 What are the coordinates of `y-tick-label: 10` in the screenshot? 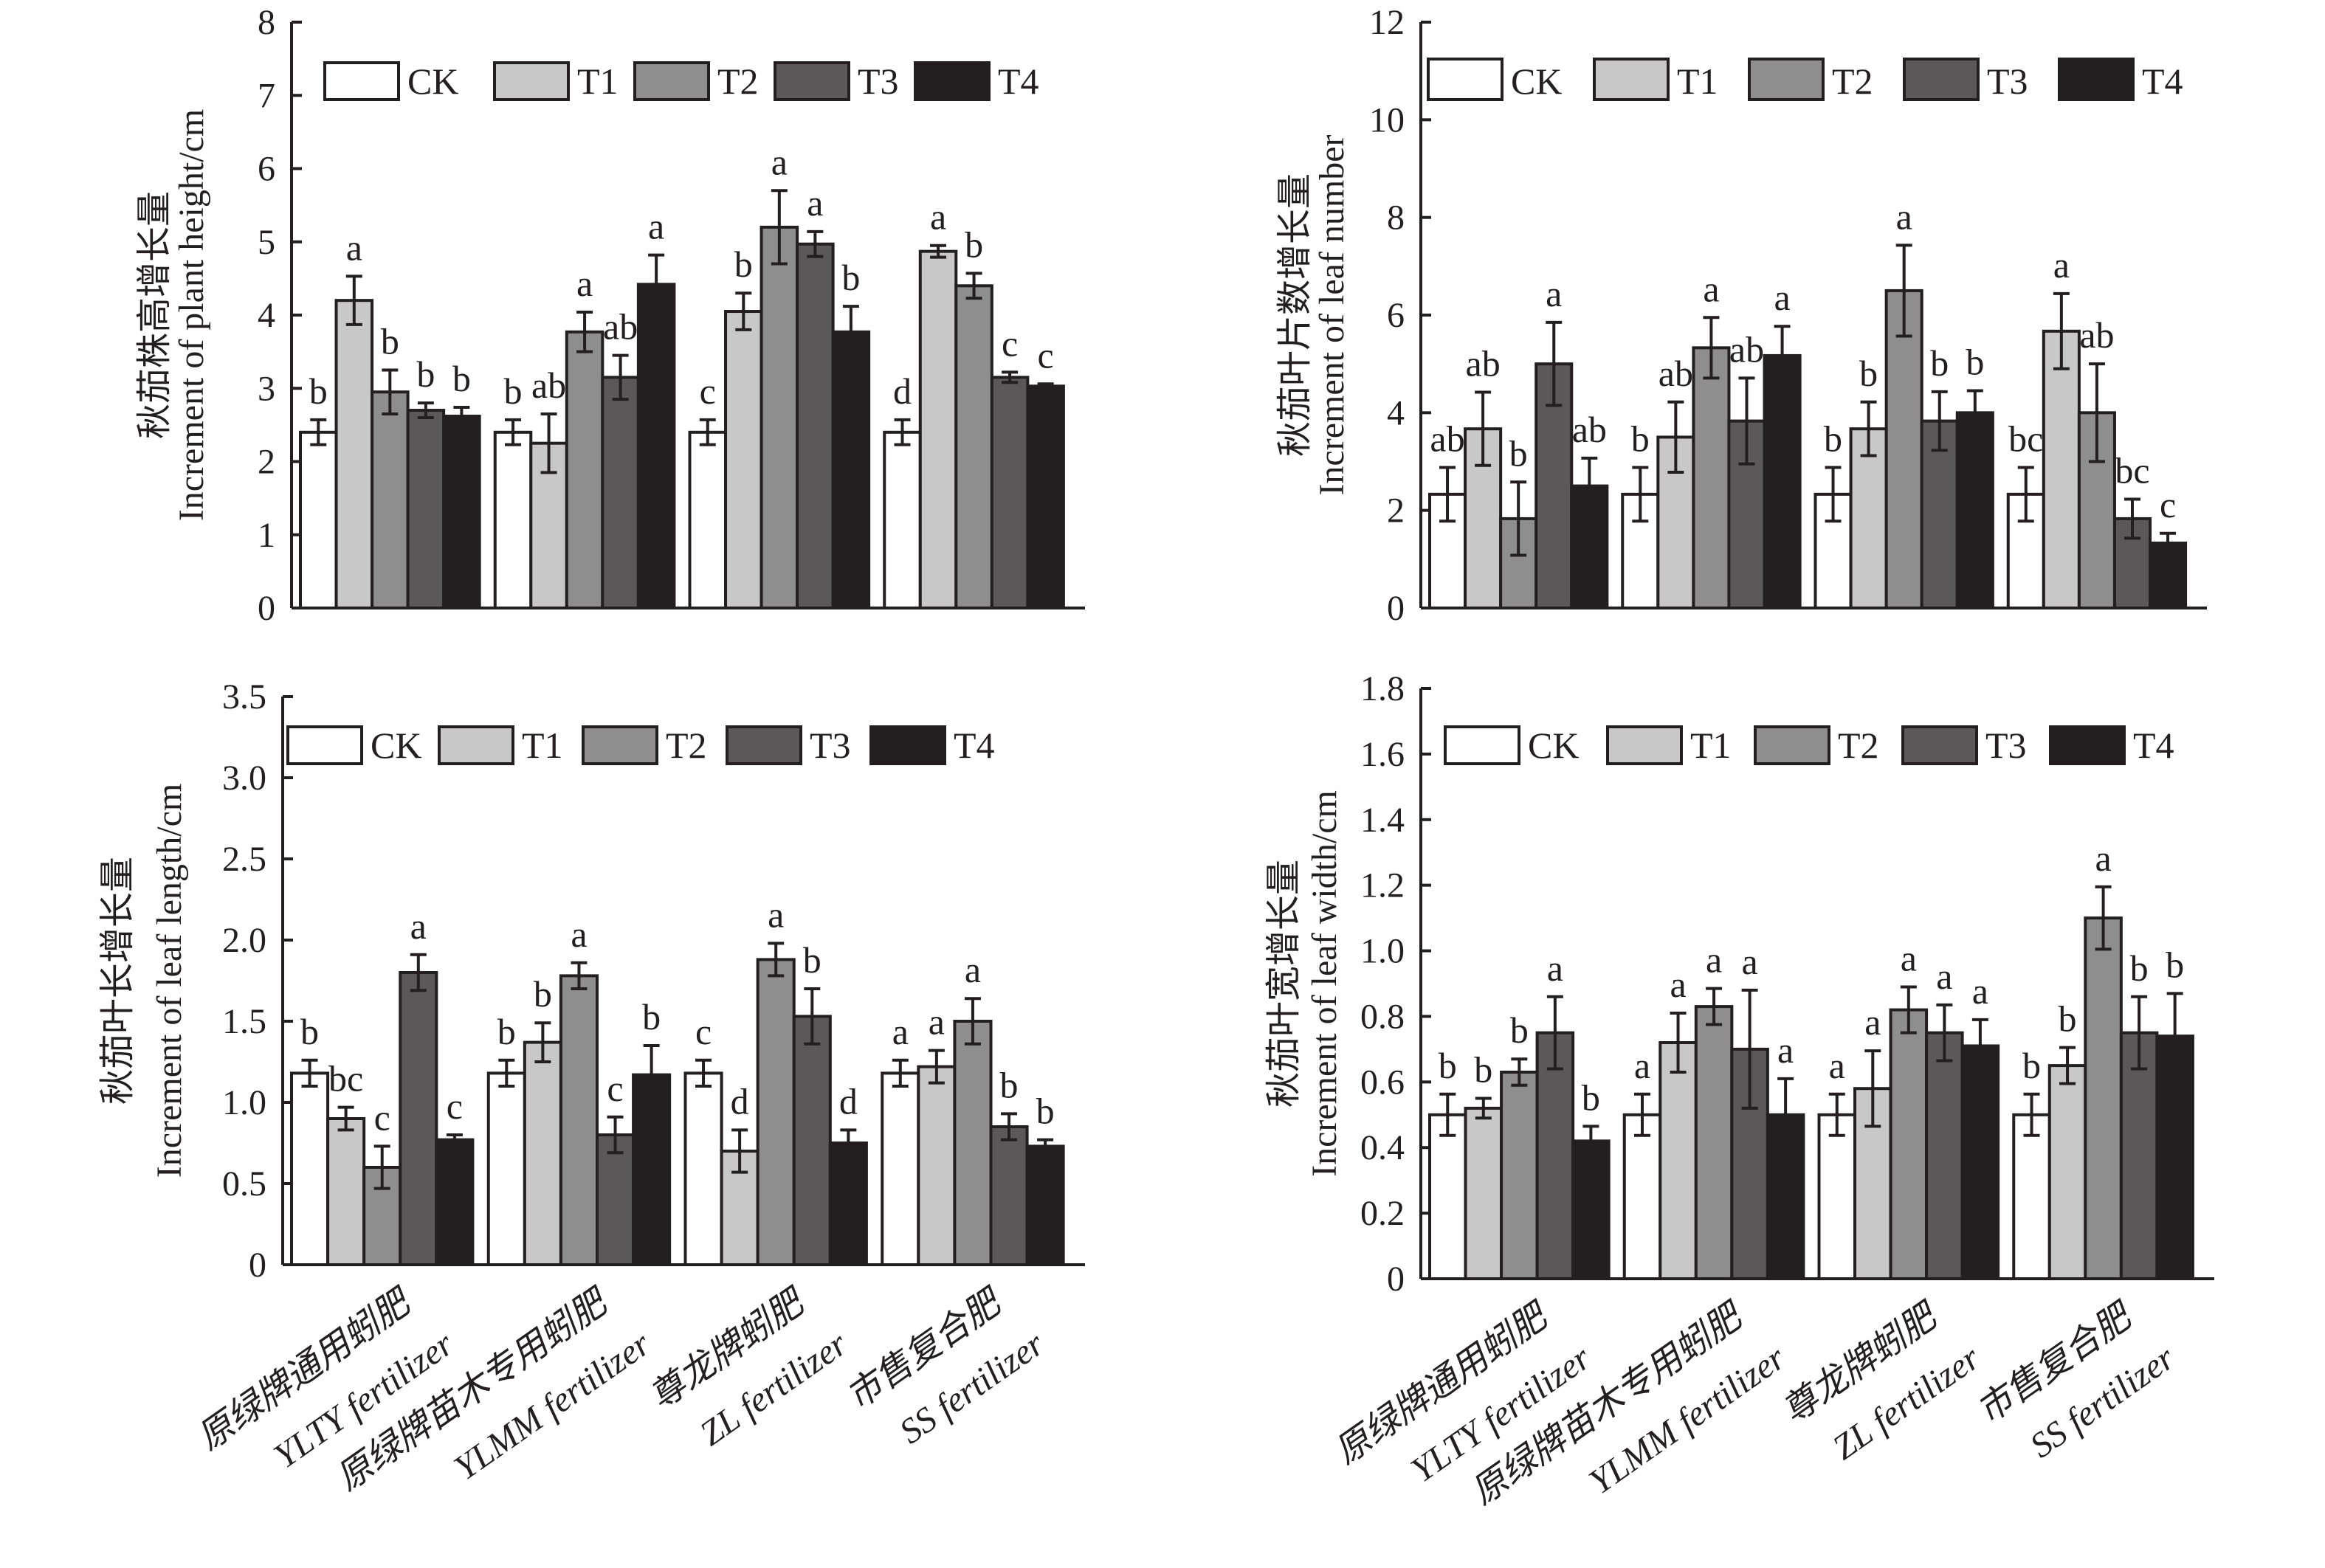 It's located at (1387, 119).